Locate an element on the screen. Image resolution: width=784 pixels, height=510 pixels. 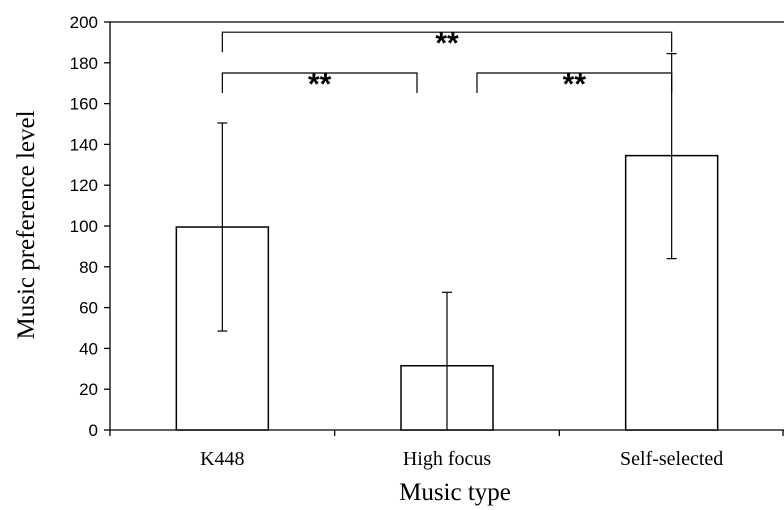
y-tick-label: 60 is located at coordinates (88, 308).